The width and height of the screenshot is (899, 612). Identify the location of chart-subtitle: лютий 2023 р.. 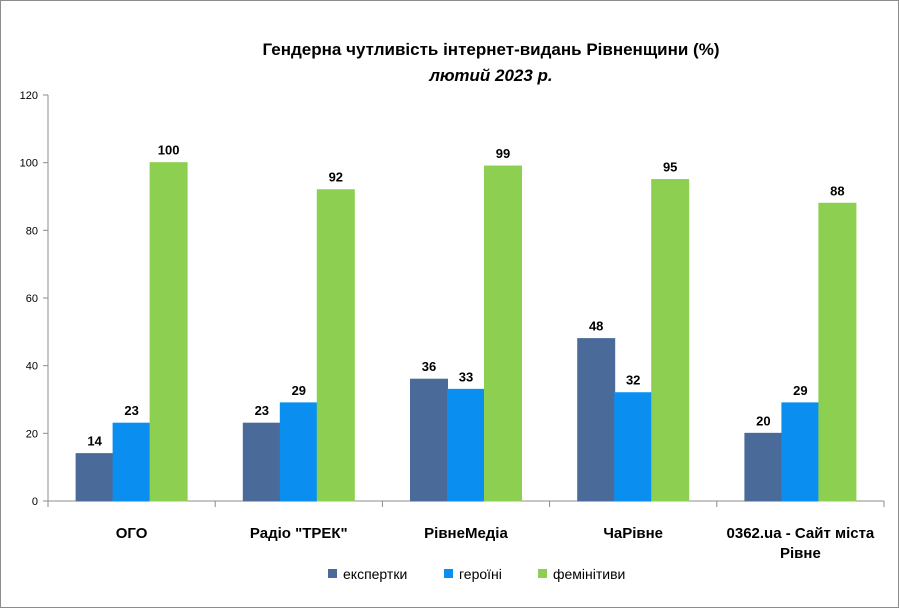
(490, 75).